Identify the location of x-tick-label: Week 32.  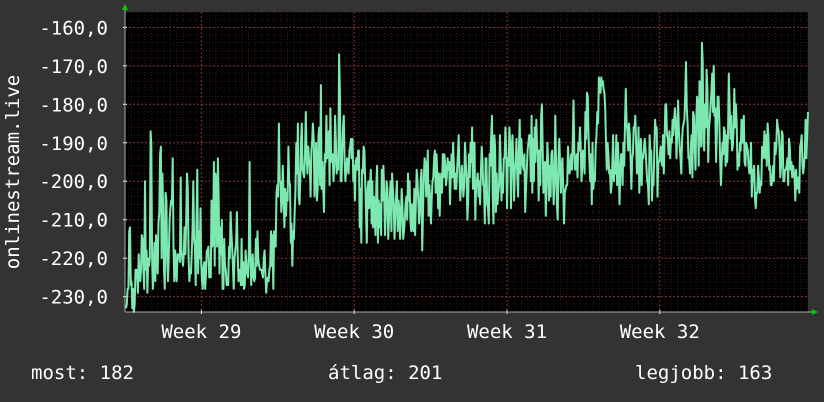
(660, 332).